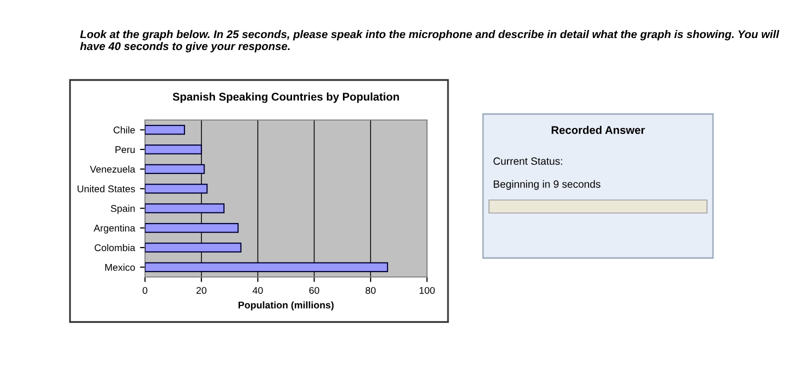  What do you see at coordinates (124, 130) in the screenshot?
I see `y-tick-label: Chile` at bounding box center [124, 130].